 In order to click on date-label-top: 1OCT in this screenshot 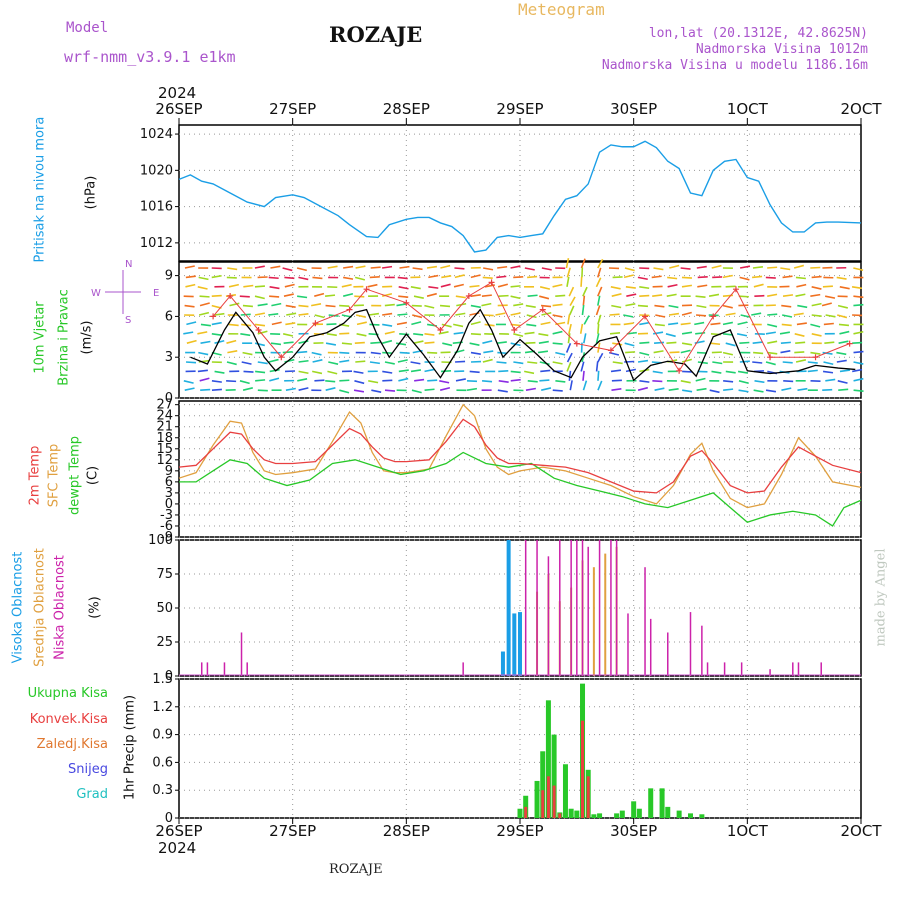, I will do `click(748, 109)`.